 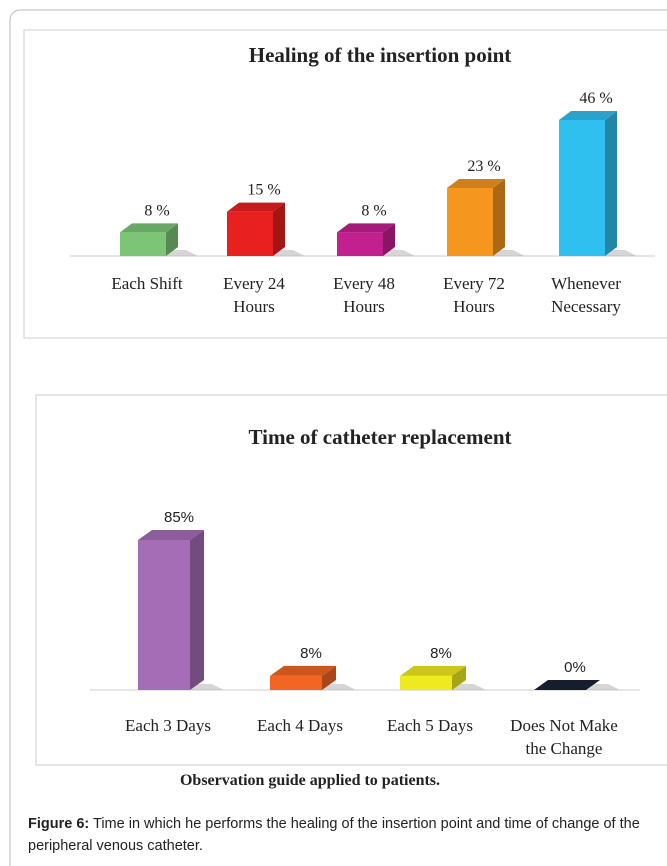 What do you see at coordinates (380, 55) in the screenshot?
I see `chart-title: Healing of the insertion point` at bounding box center [380, 55].